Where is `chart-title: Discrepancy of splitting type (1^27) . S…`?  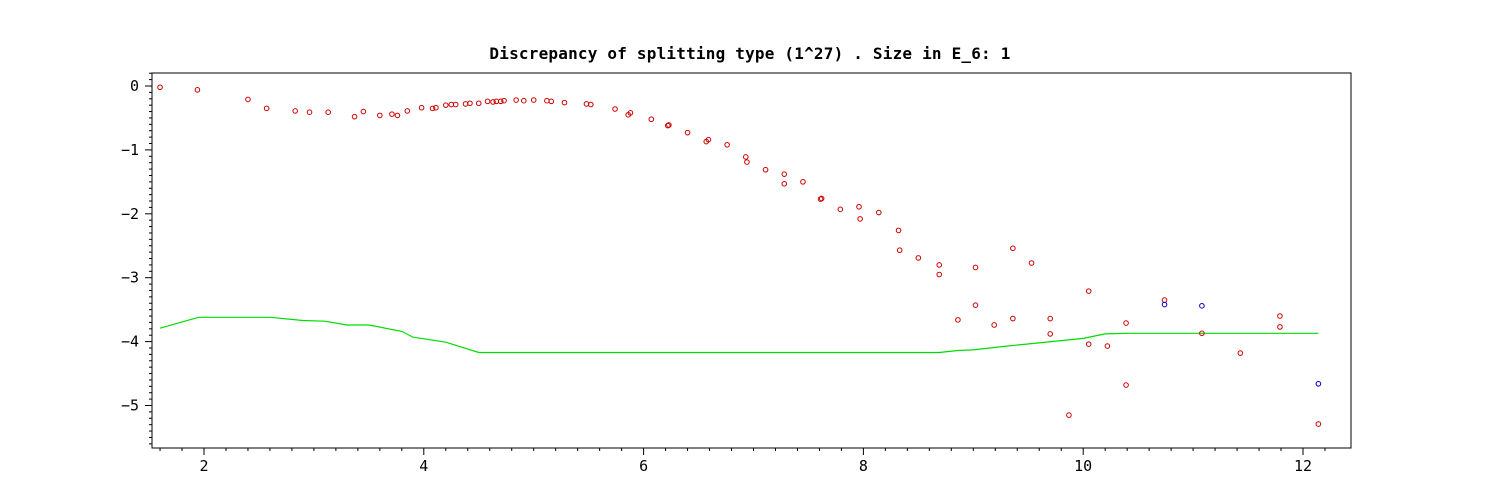
chart-title: Discrepancy of splitting type (1^27) . S… is located at coordinates (750, 53).